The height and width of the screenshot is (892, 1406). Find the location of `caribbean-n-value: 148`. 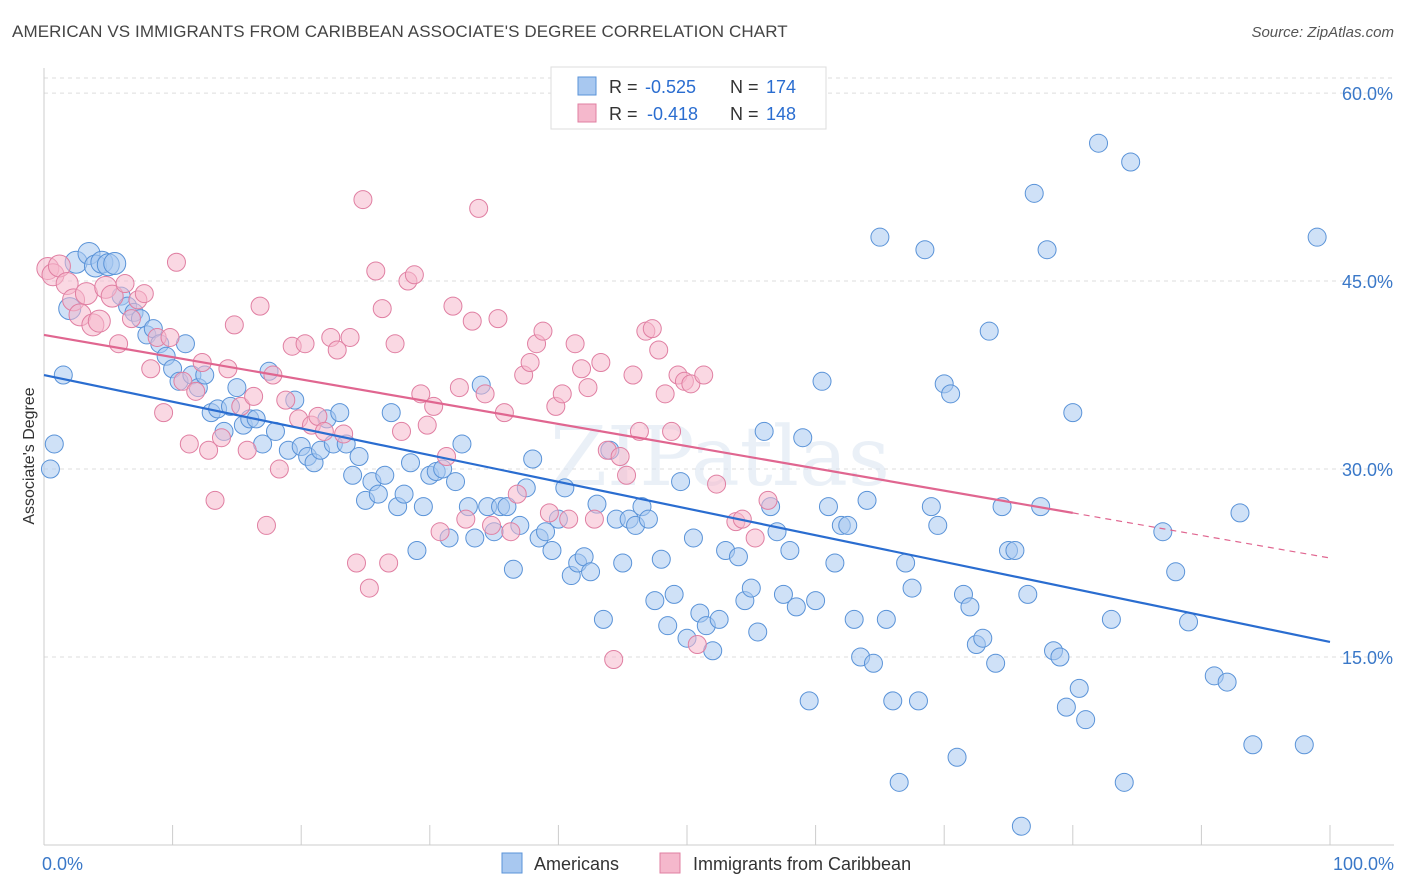

caribbean-n-value: 148 is located at coordinates (781, 114).